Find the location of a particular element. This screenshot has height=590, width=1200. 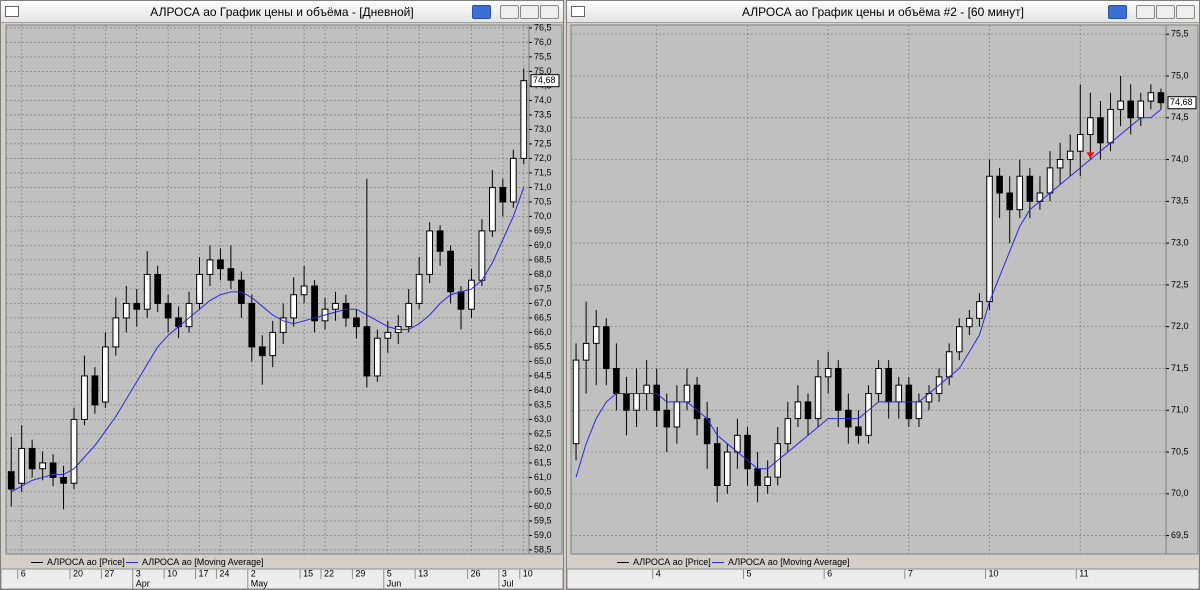

y-tick-label: 66,0 is located at coordinates (543, 332).